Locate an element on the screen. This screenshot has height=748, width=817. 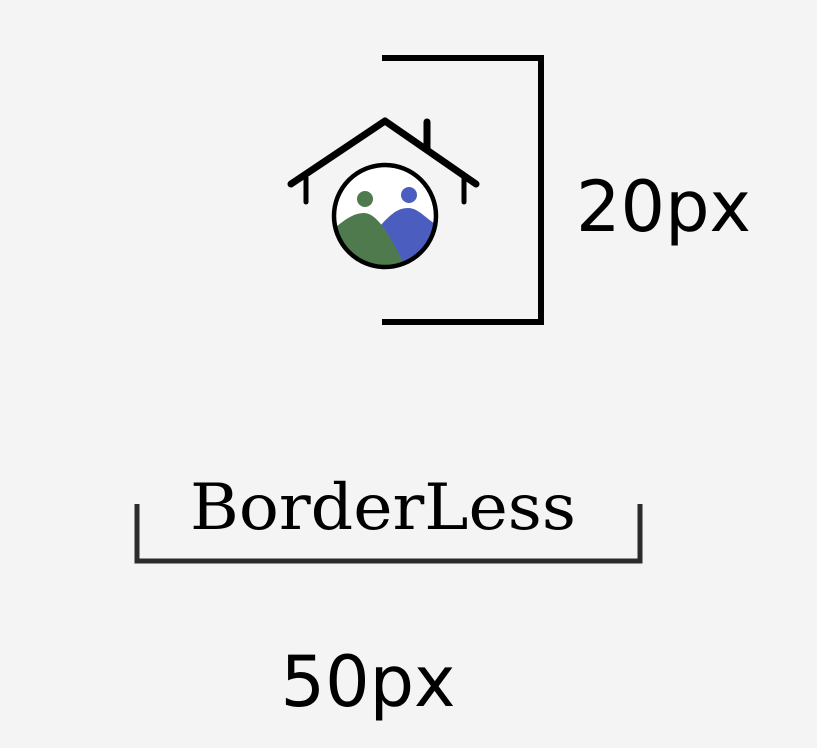
window-circle-outline is located at coordinates (385, 216).